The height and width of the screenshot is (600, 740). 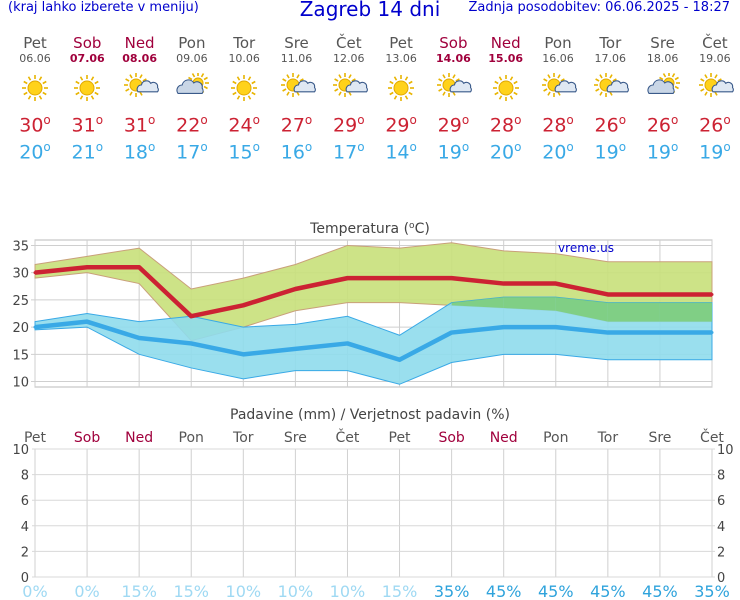 What do you see at coordinates (401, 58) in the screenshot?
I see `day-date: 13.06` at bounding box center [401, 58].